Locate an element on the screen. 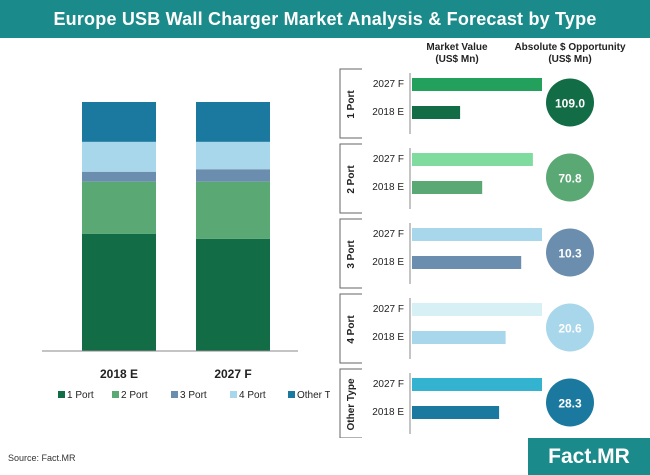 The image size is (650, 475). legend-item-4-port: 4 Port is located at coordinates (248, 395).